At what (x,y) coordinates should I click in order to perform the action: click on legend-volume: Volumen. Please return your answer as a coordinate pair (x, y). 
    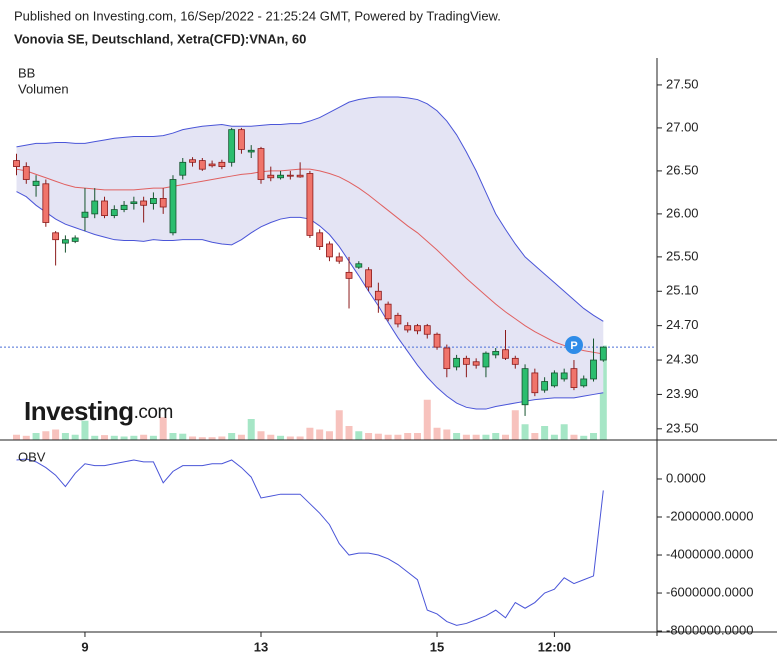
    Looking at the image, I should click on (43, 88).